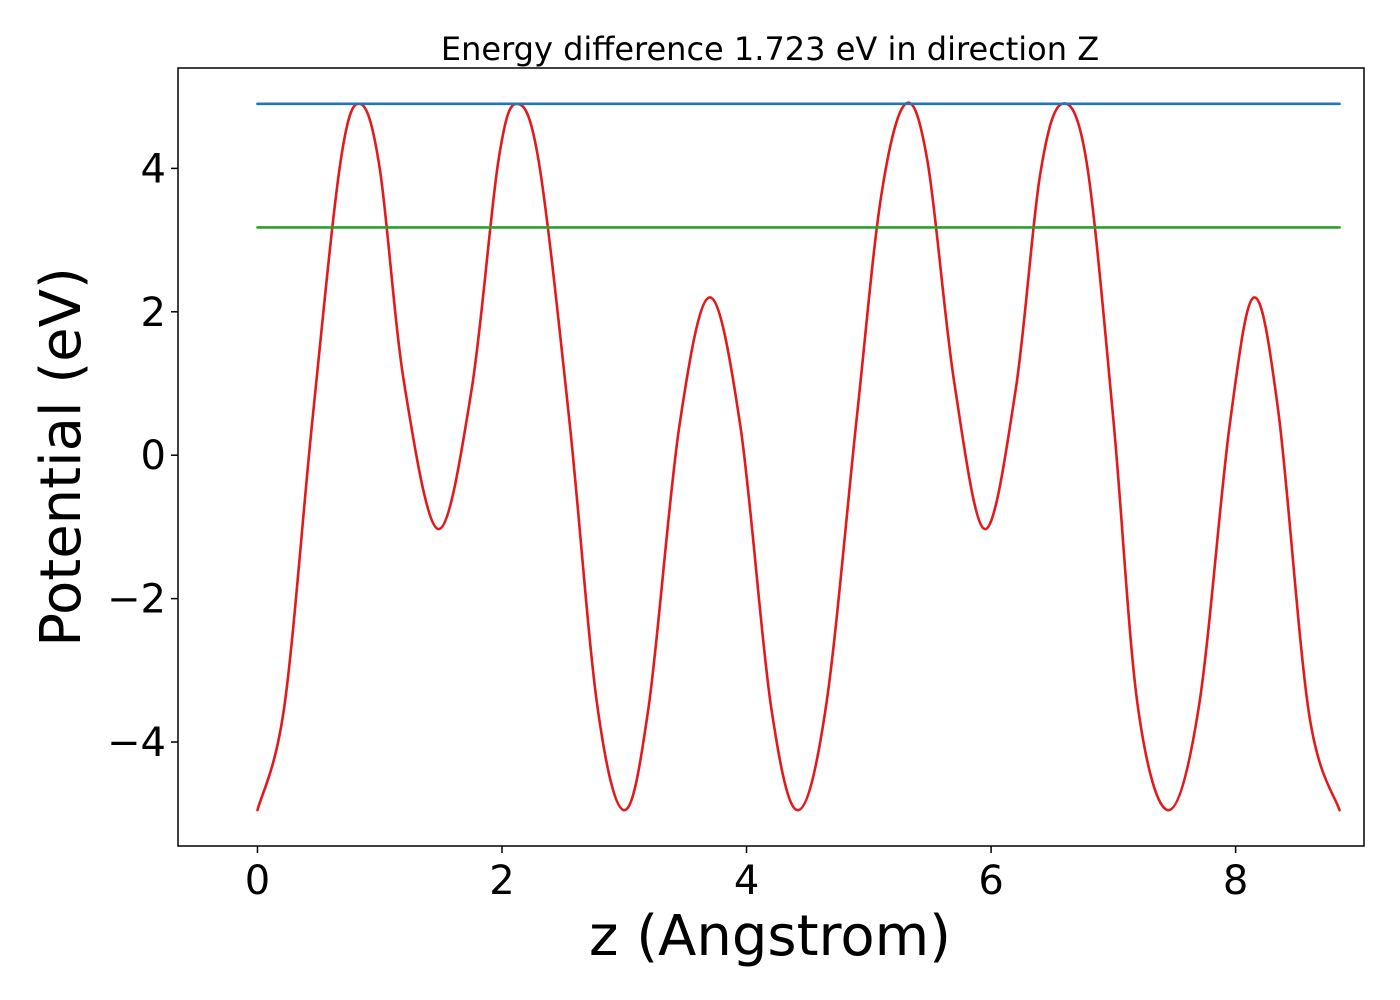 The width and height of the screenshot is (1400, 1000). I want to click on y-axis-ticks: −4 −2 0 2 4, so click(142, 456).